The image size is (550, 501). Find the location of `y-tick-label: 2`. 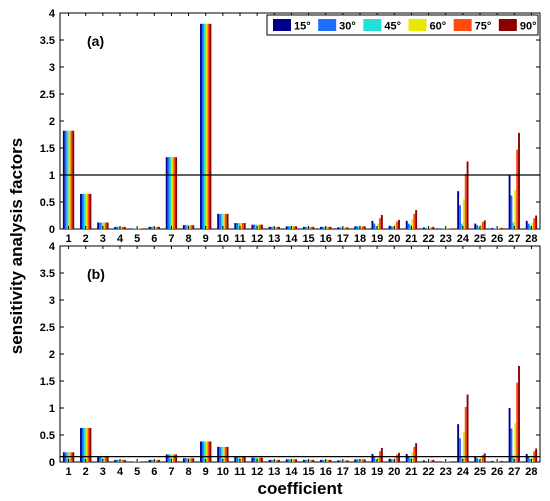

y-tick-label: 2 is located at coordinates (52, 122).